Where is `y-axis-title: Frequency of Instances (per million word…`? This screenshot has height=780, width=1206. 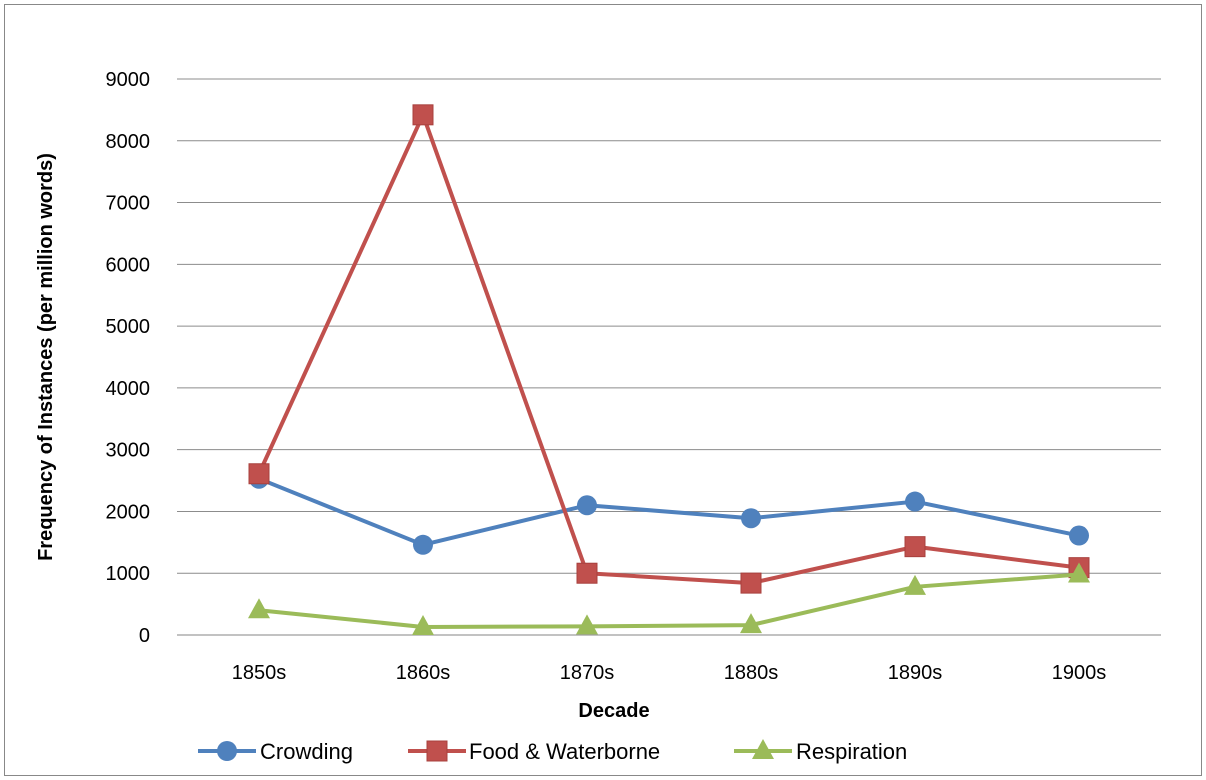
y-axis-title: Frequency of Instances (per million word… is located at coordinates (46, 357).